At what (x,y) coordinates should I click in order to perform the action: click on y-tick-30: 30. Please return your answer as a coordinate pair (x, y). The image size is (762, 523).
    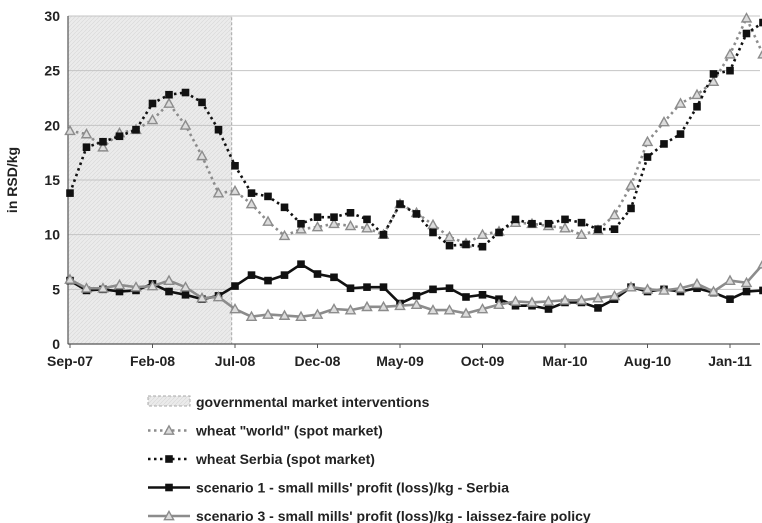
    Looking at the image, I should click on (52, 16).